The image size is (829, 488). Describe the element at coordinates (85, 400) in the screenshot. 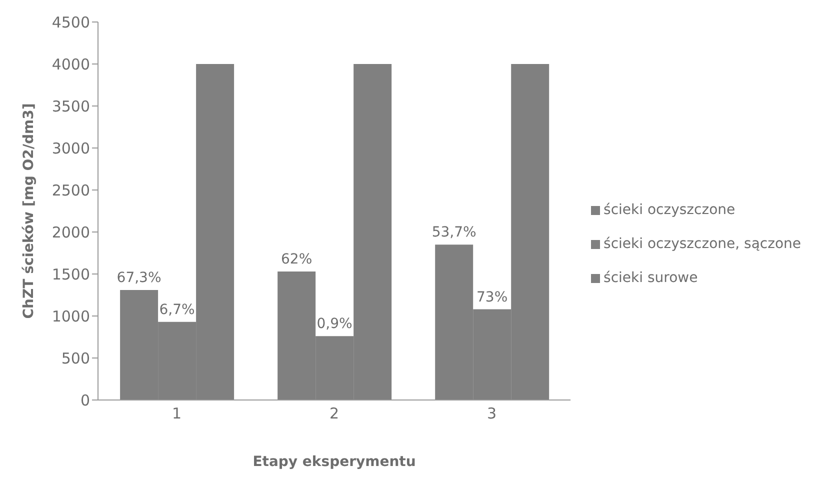

I see `y-tick-label: 0` at that location.